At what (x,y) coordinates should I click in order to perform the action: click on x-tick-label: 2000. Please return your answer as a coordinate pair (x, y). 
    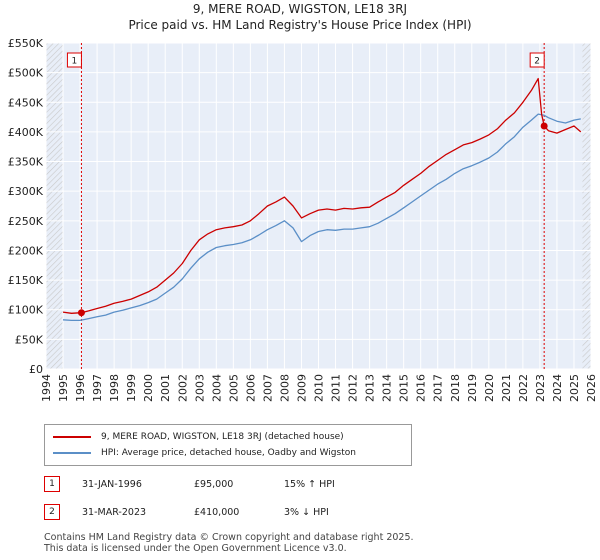
    Looking at the image, I should click on (148, 388).